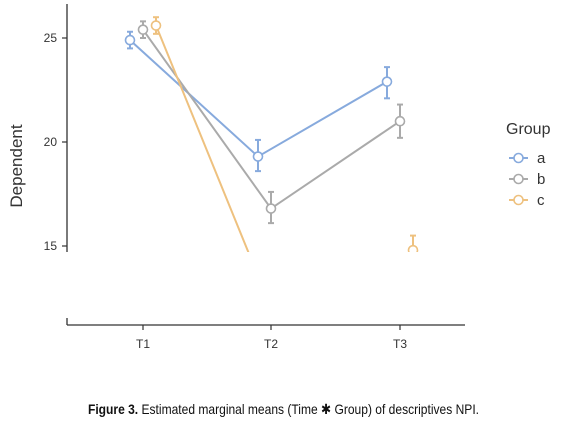 The width and height of the screenshot is (567, 427). Describe the element at coordinates (518, 158) in the screenshot. I see `legend-key-point-a` at that location.